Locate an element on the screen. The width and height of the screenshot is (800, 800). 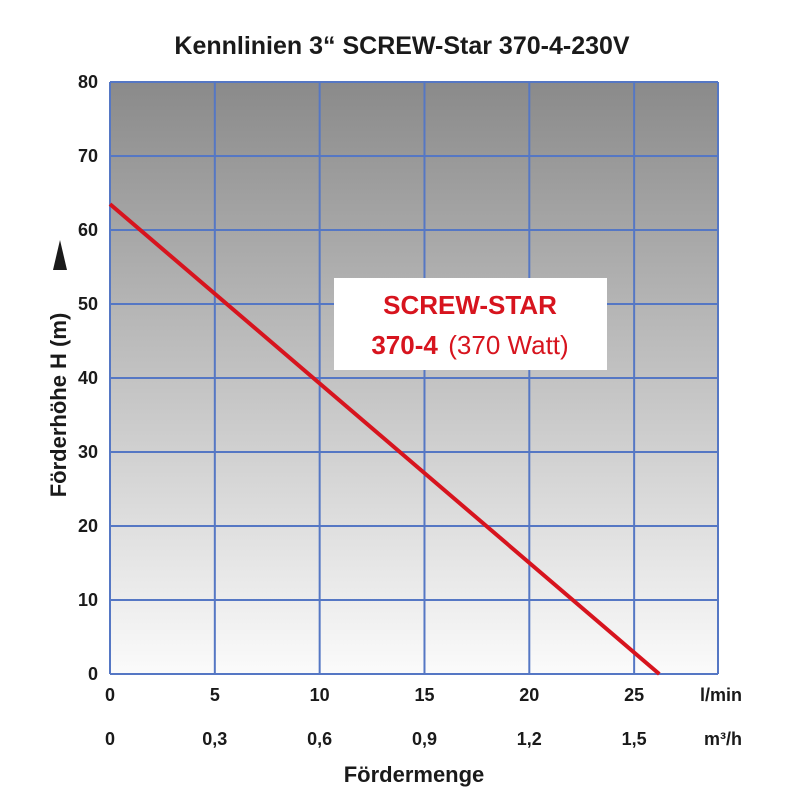
legend-line1: SCREW-STAR is located at coordinates (470, 305).